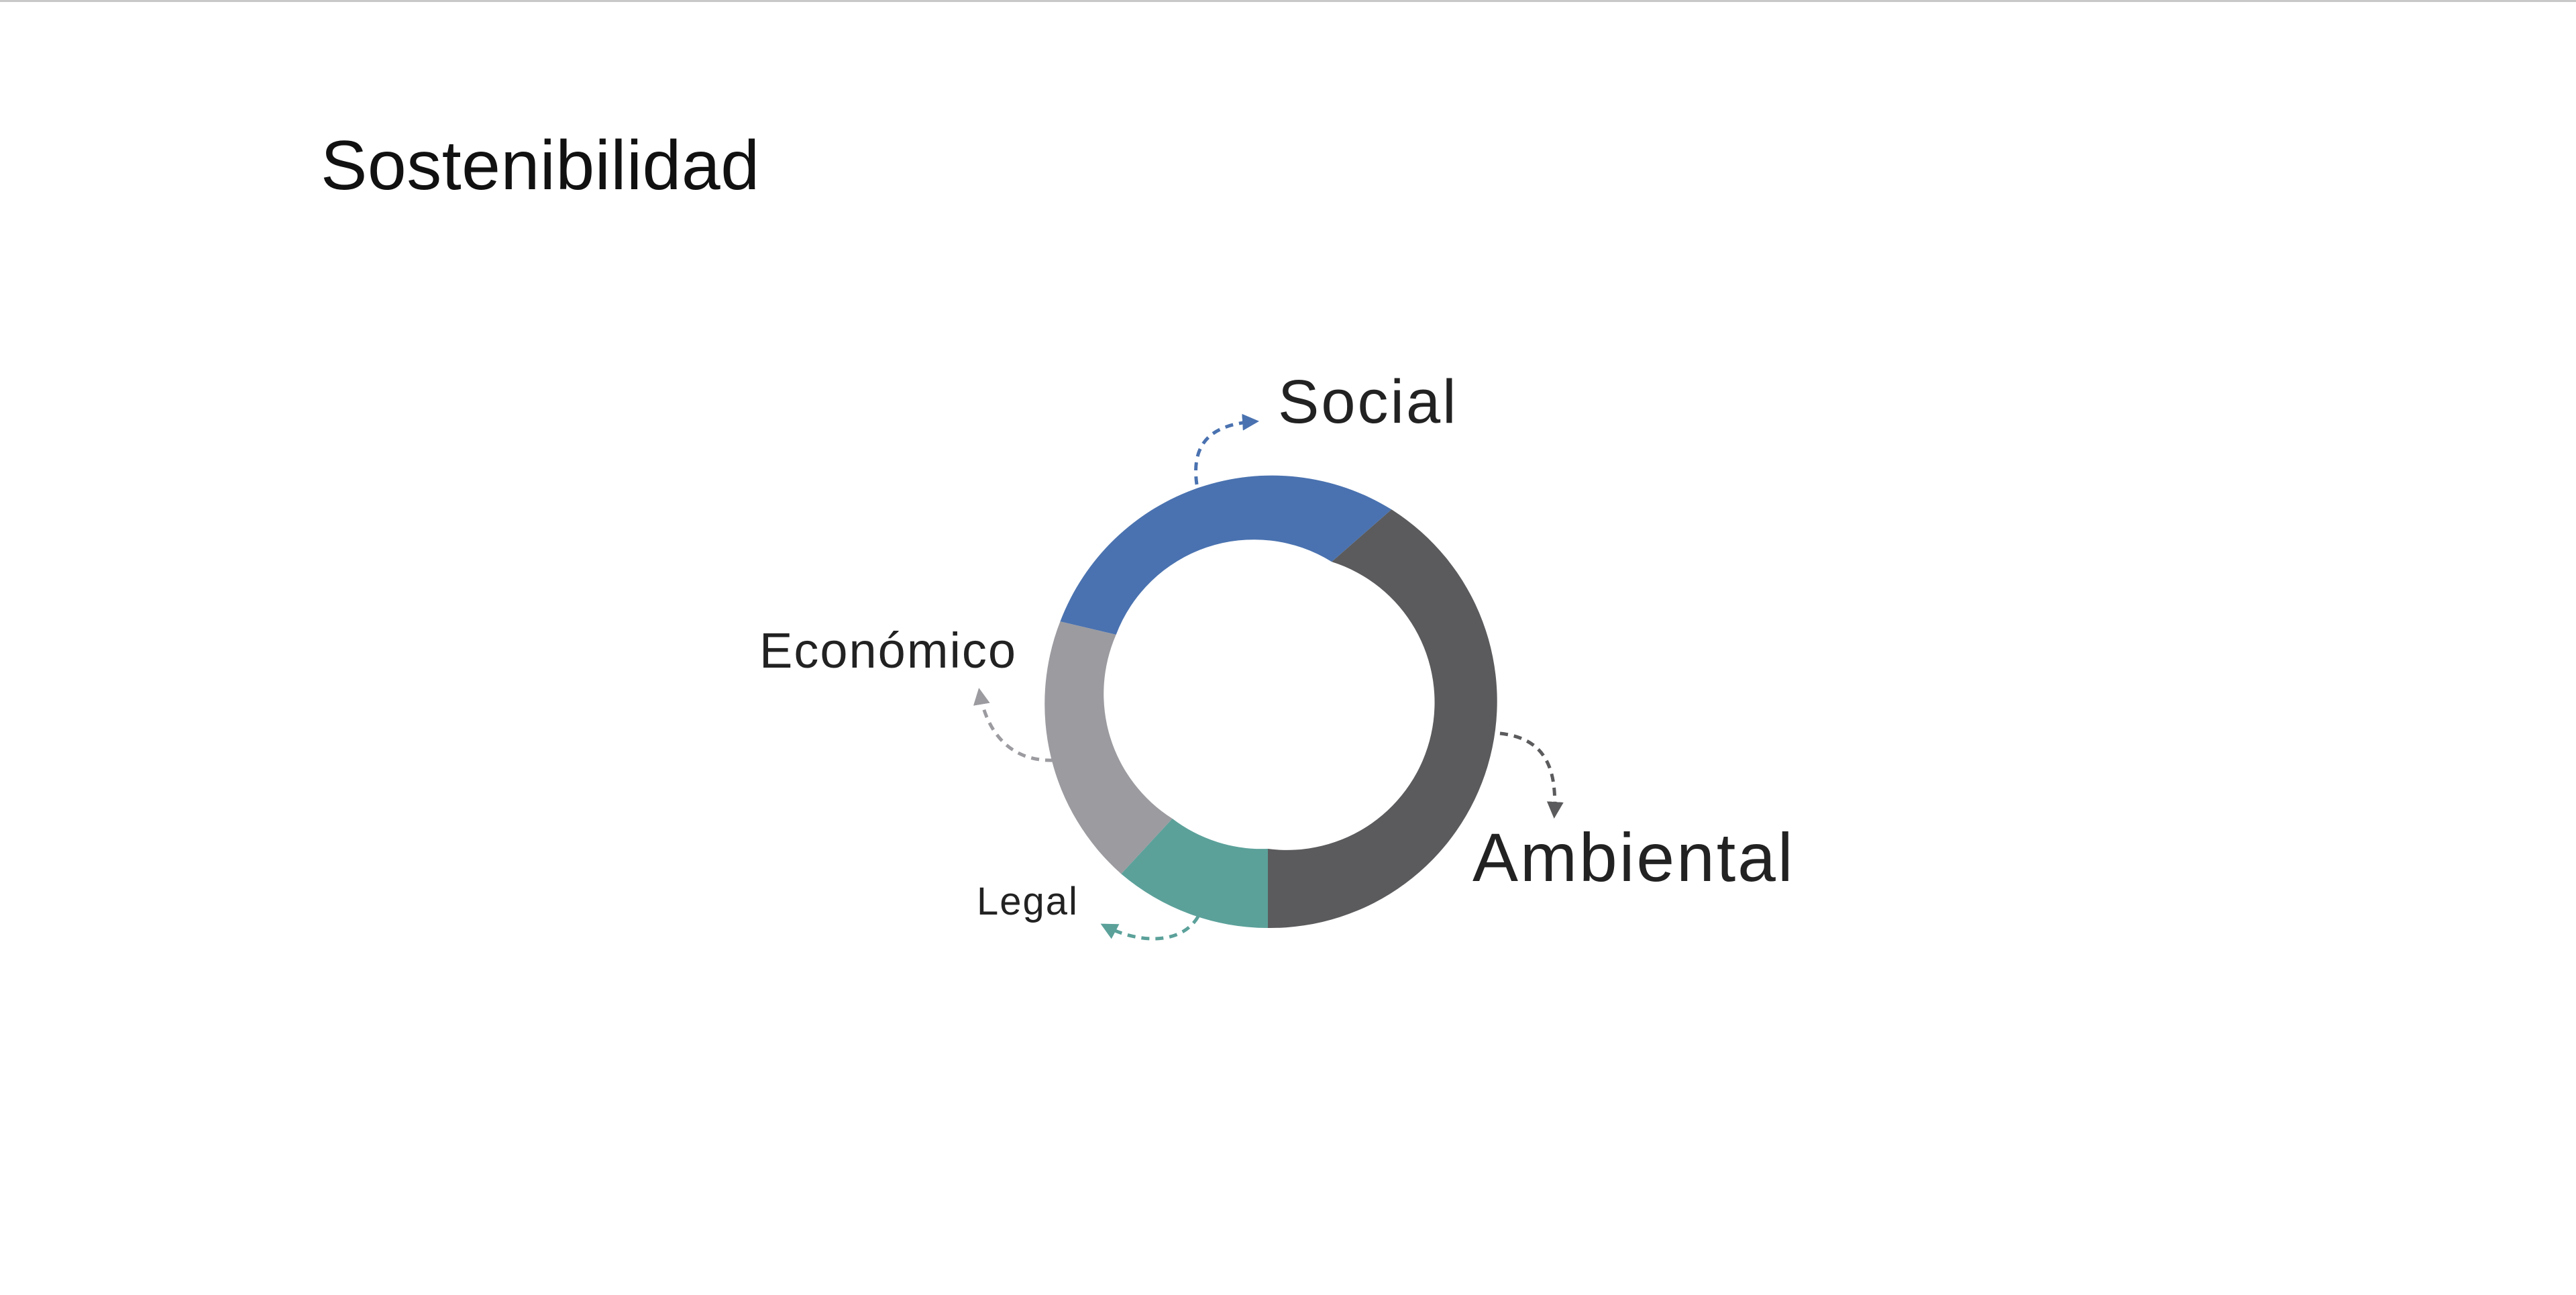 Image resolution: width=2576 pixels, height=1295 pixels. I want to click on page-title: Sostenibilidad, so click(540, 166).